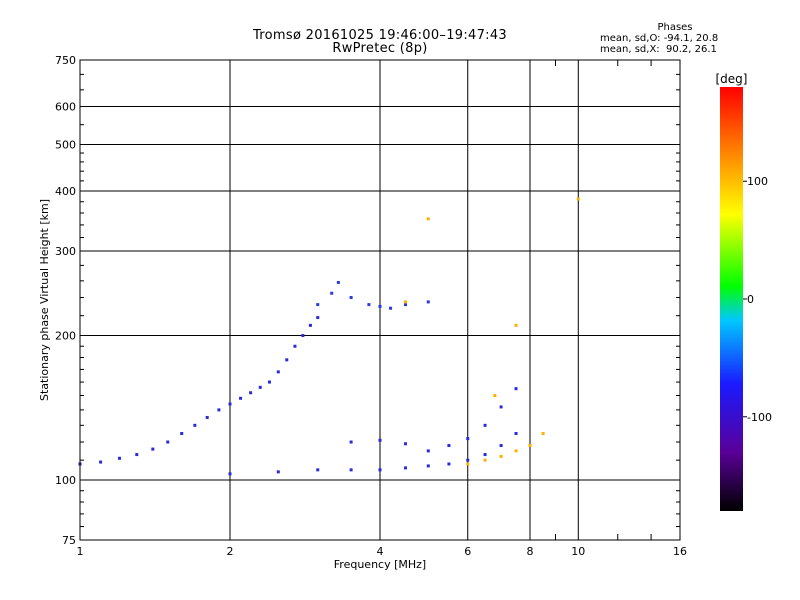  I want to click on x-tick-label: 10, so click(578, 551).